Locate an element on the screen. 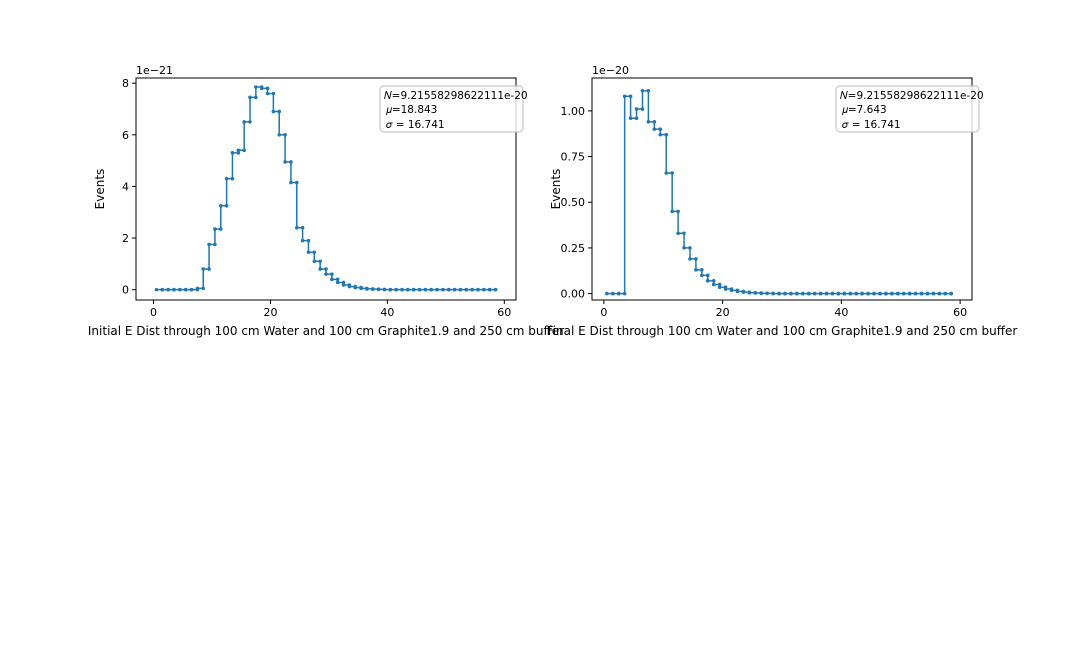  y-tick-label: 0.25 is located at coordinates (573, 248).